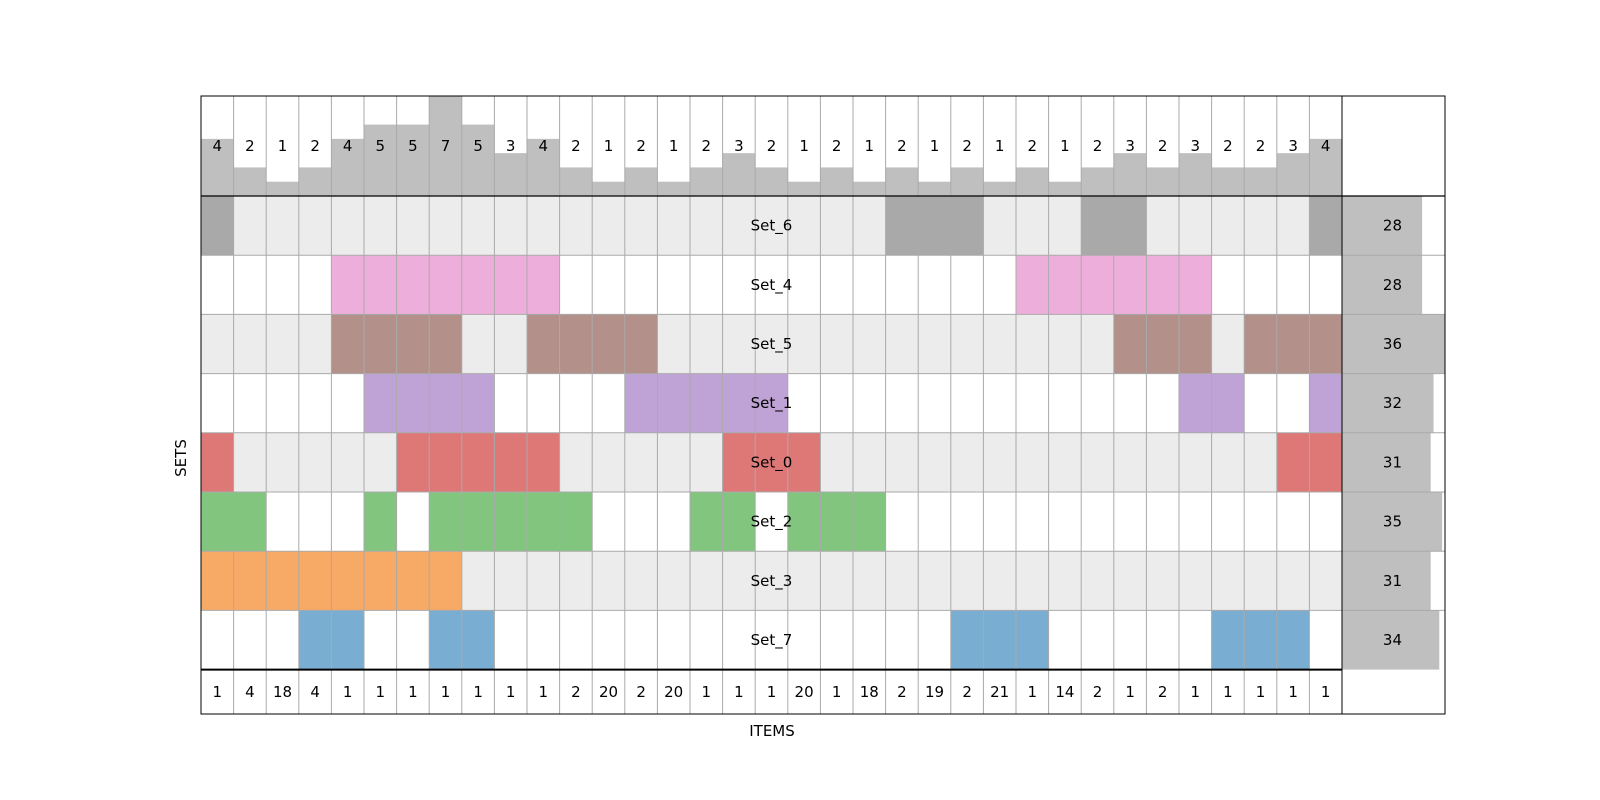 The width and height of the screenshot is (1600, 800). Describe the element at coordinates (772, 462) in the screenshot. I see `set-name-label: Set_0` at that location.